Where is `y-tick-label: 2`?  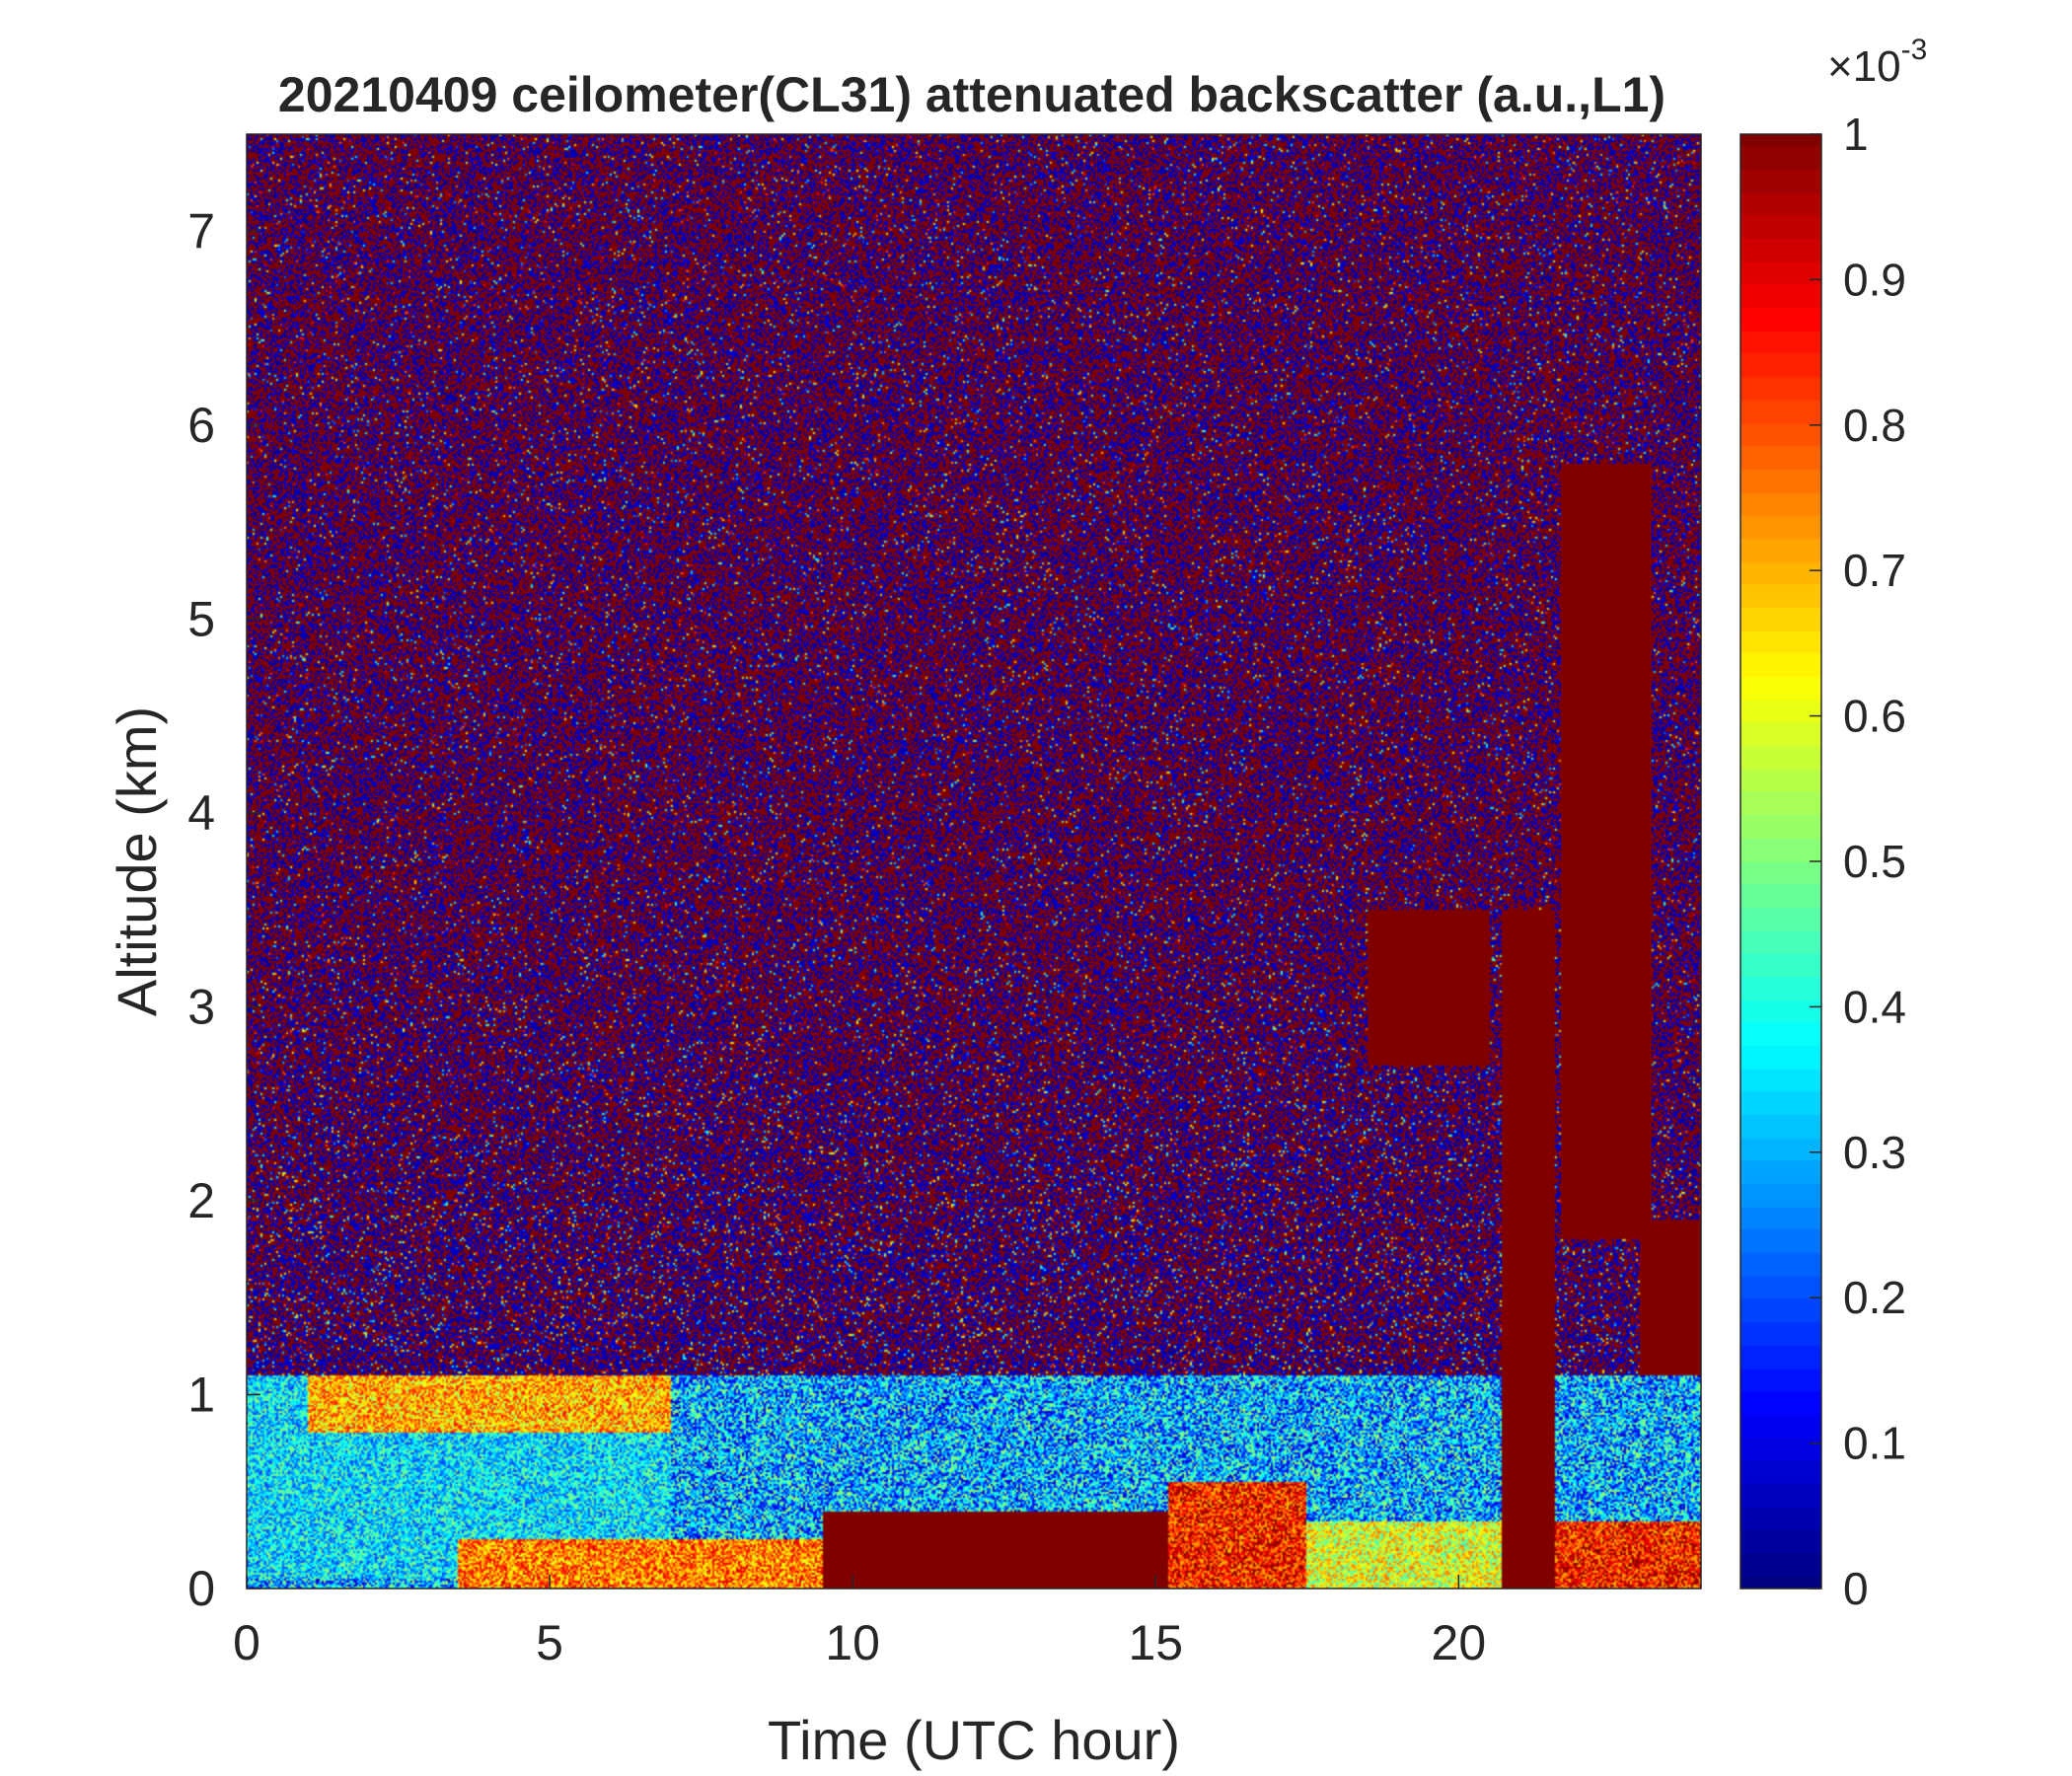
y-tick-label: 2 is located at coordinates (201, 1201).